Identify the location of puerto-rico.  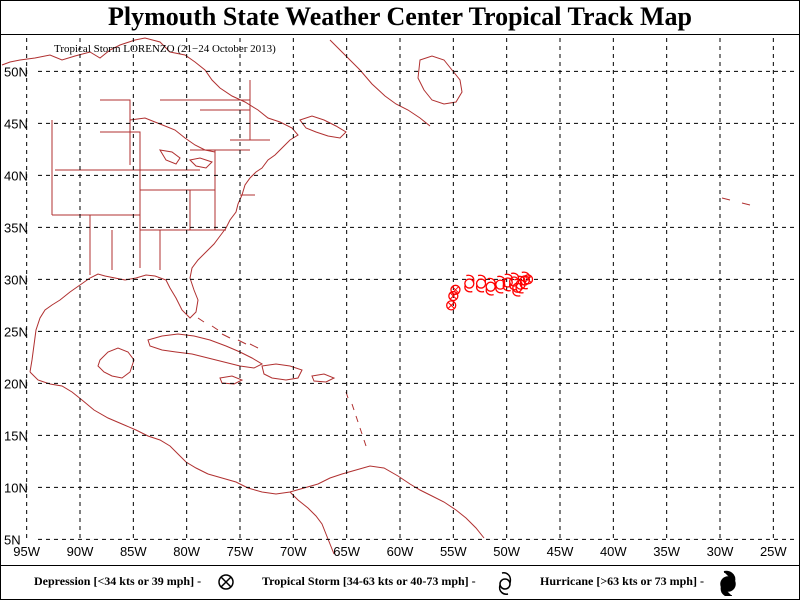
(323, 378).